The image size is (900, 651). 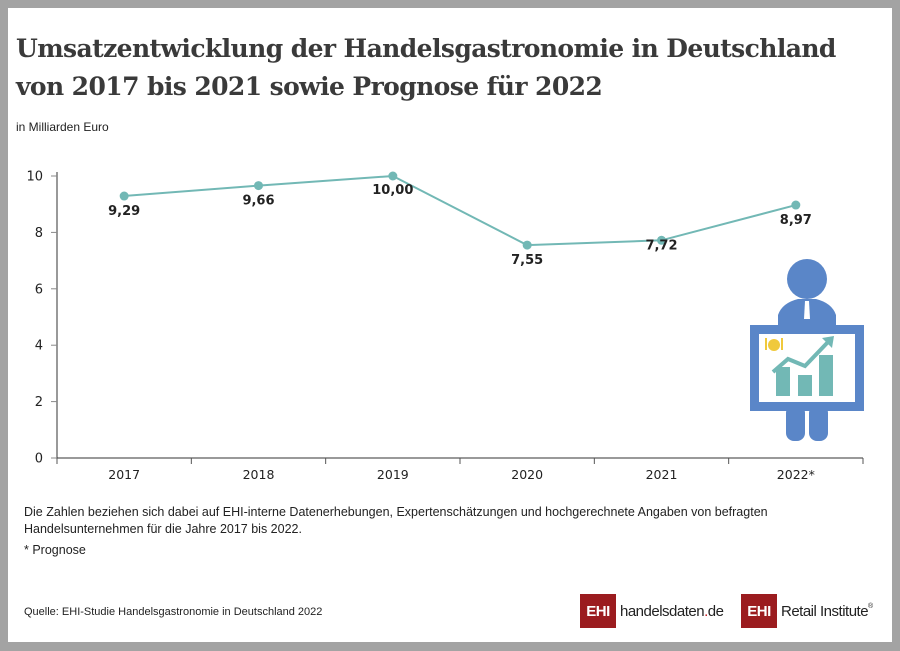 I want to click on data-label: 10,00, so click(x=392, y=190).